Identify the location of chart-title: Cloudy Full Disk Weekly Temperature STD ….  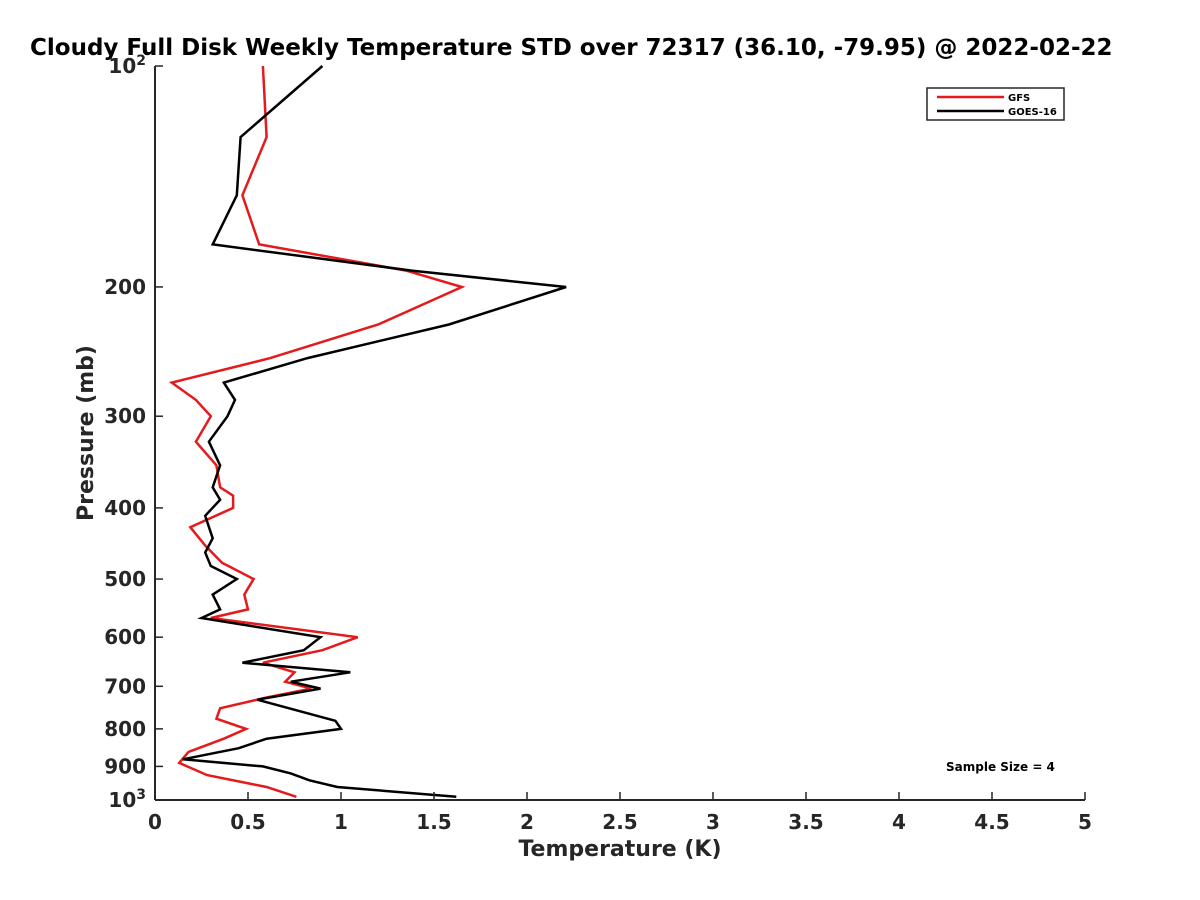
(571, 48).